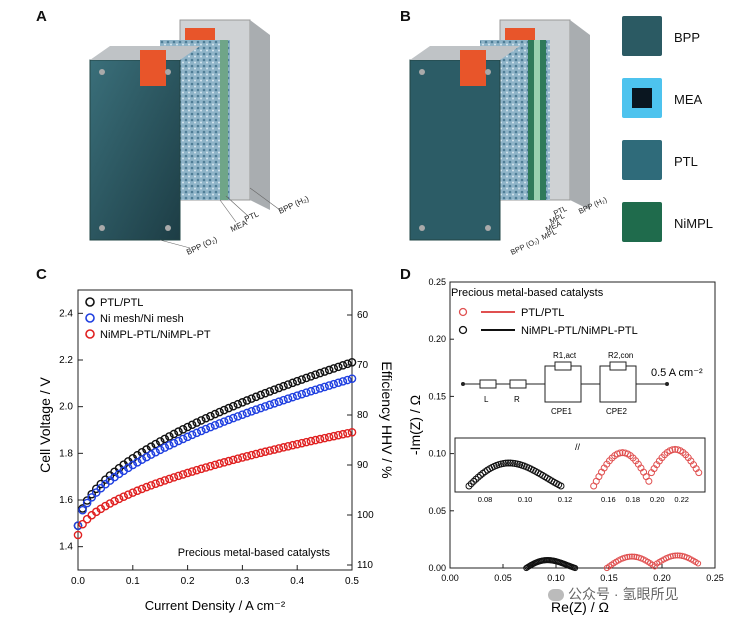 The width and height of the screenshot is (744, 624). Describe the element at coordinates (688, 99) in the screenshot. I see `mea-swatch-label: MEA` at that location.